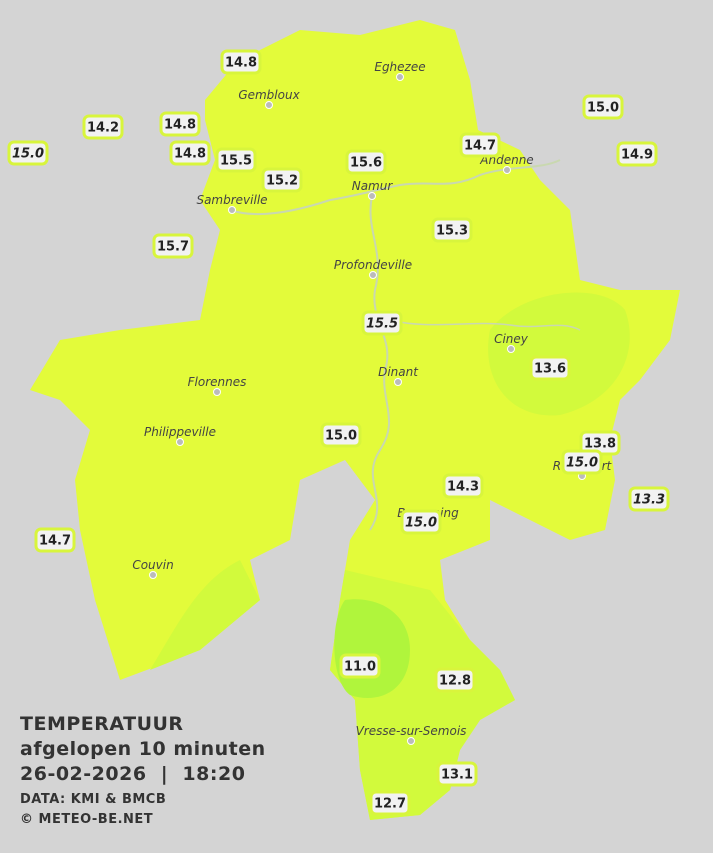 The width and height of the screenshot is (713, 853). I want to click on station-value: 15.7, so click(173, 247).